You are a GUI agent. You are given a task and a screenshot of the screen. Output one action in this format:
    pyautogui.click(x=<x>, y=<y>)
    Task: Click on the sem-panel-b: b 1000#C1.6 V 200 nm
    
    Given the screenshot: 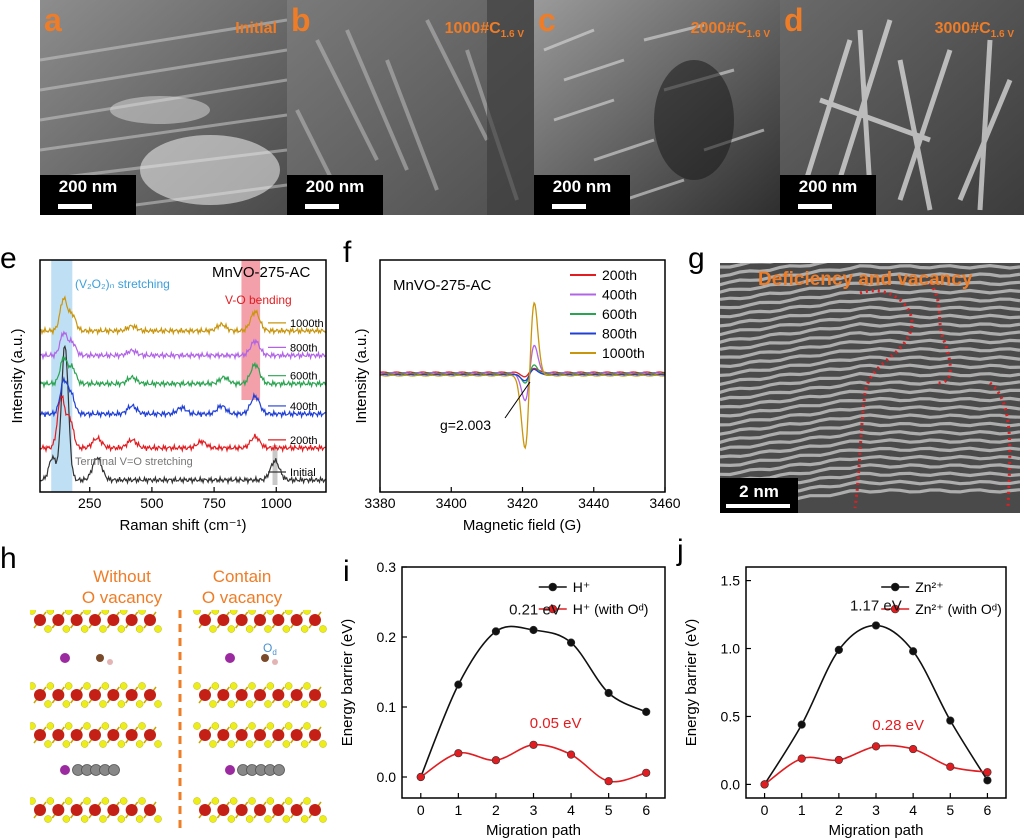 What is the action you would take?
    pyautogui.click(x=410, y=107)
    